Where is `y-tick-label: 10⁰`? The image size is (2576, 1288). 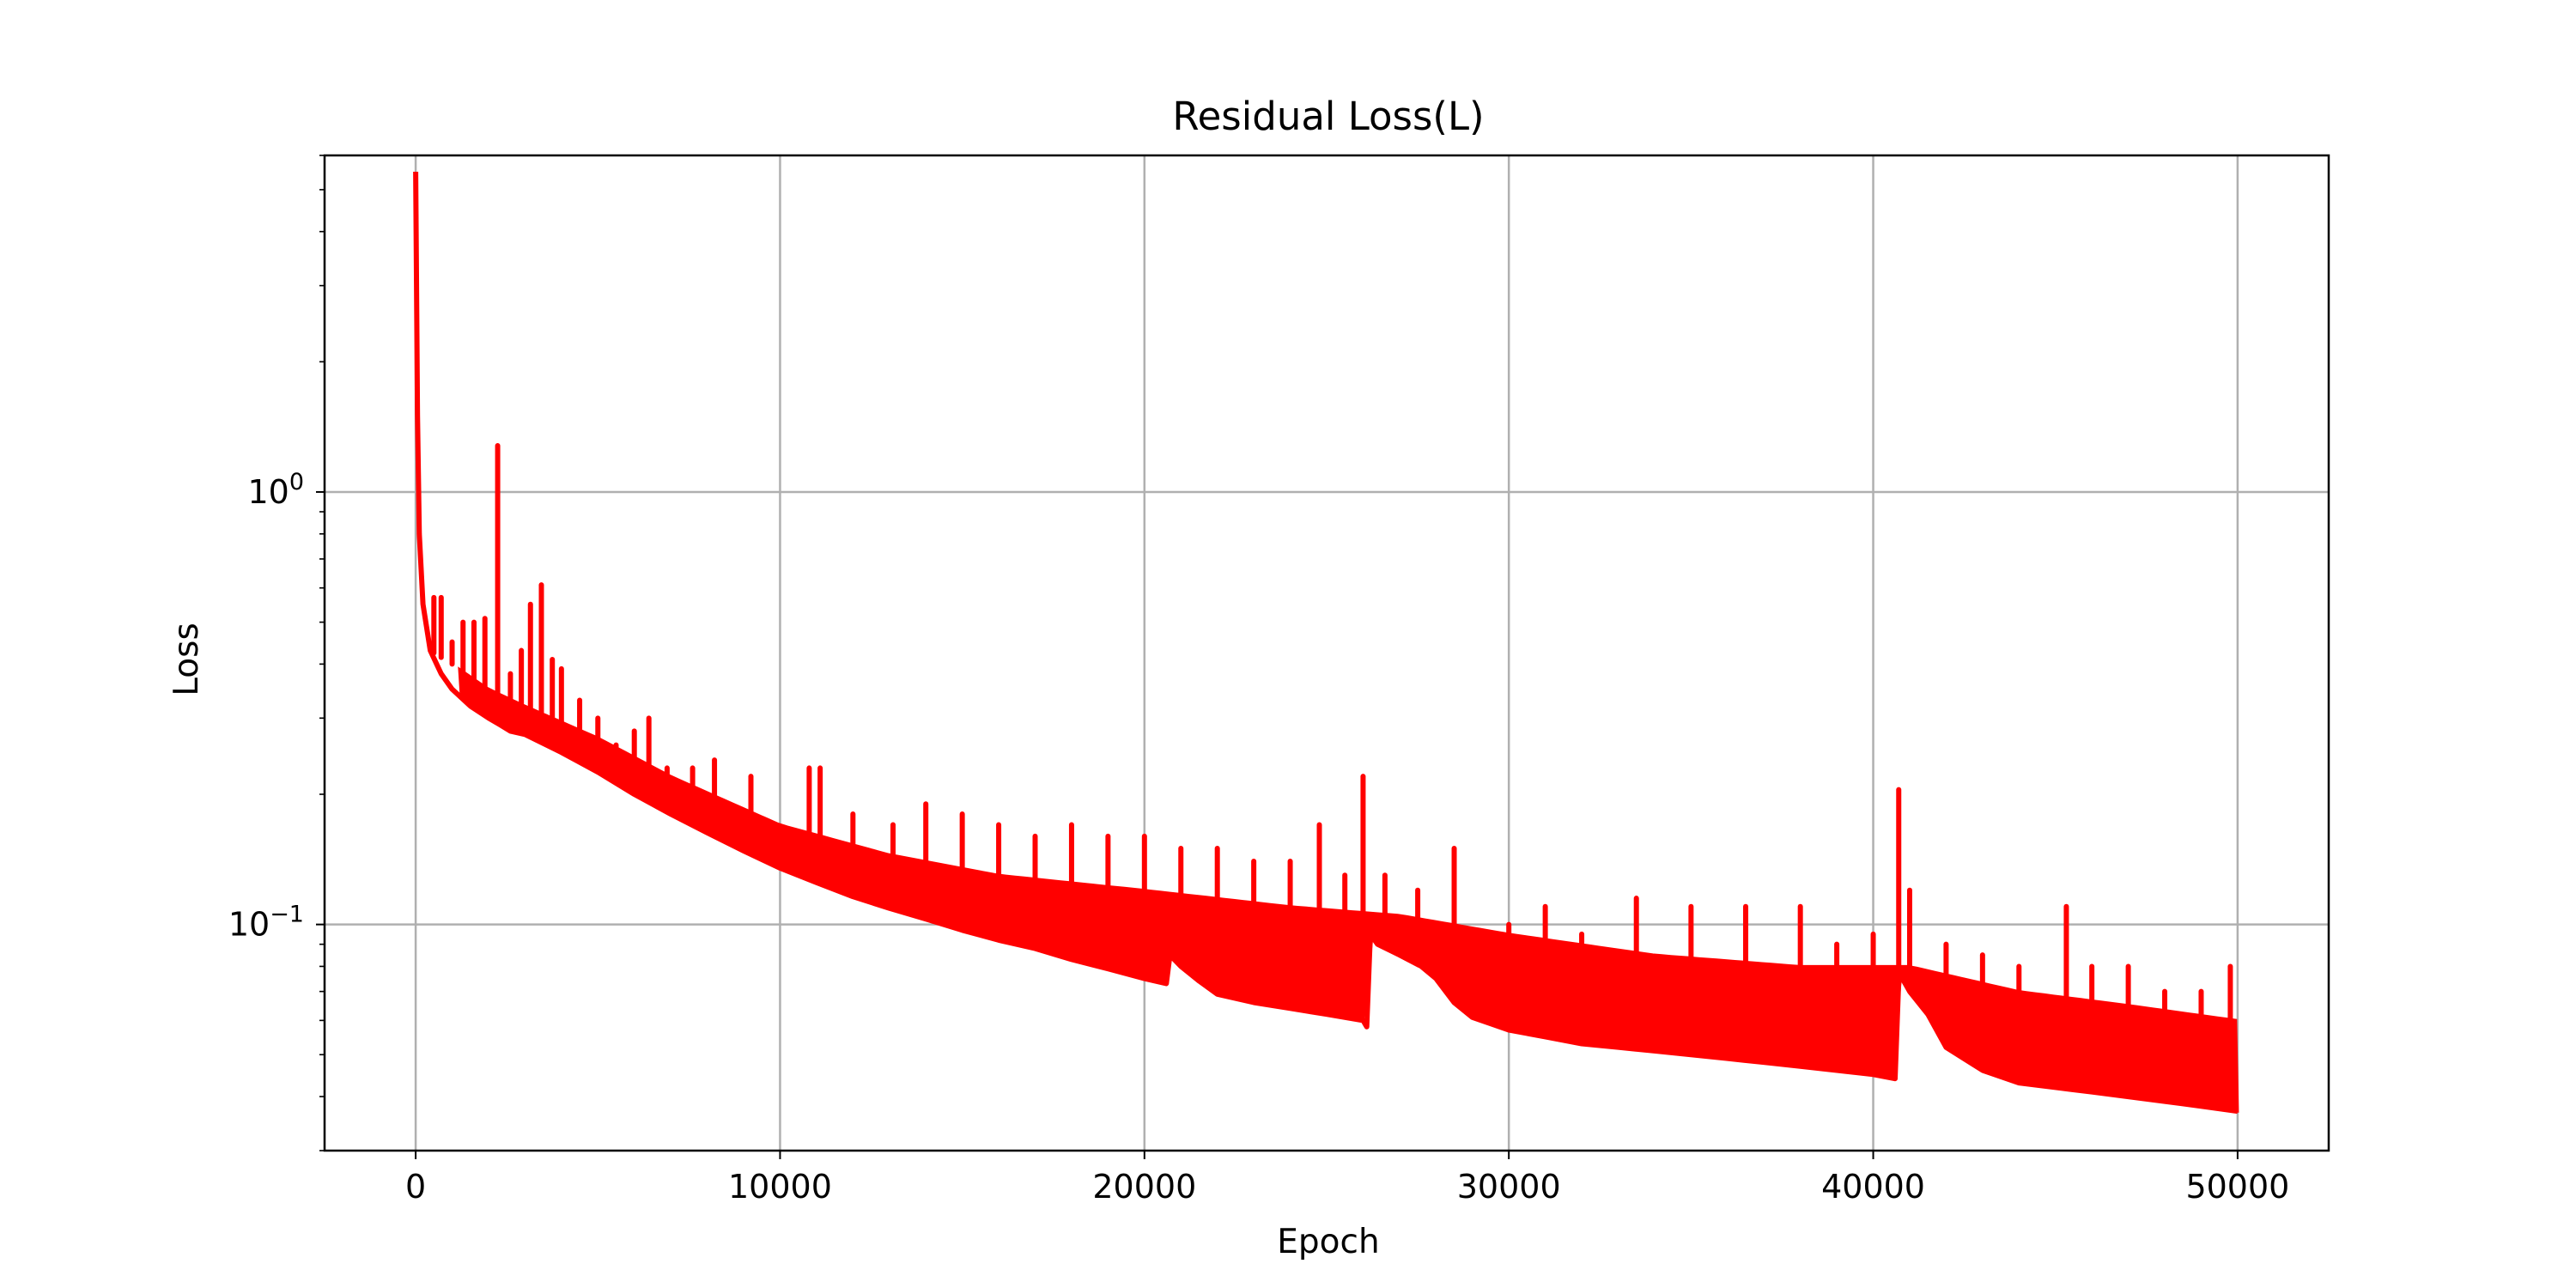
y-tick-label: 10⁰ is located at coordinates (275, 490).